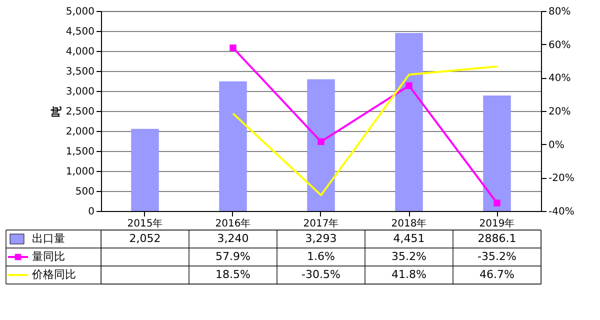 Image resolution: width=600 pixels, height=320 pixels. What do you see at coordinates (80, 132) in the screenshot?
I see `y-tick-label: 2,000` at bounding box center [80, 132].